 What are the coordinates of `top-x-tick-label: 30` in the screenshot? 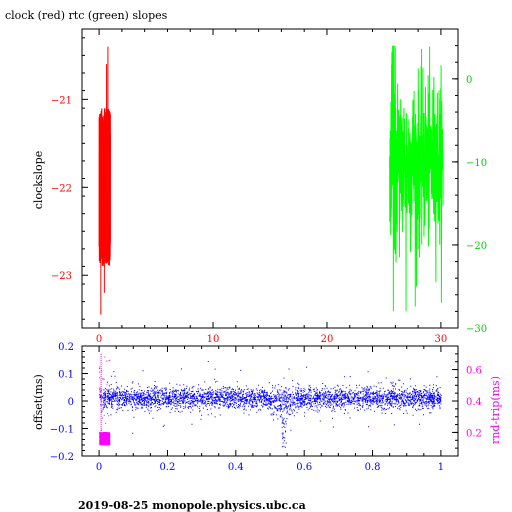 It's located at (441, 339).